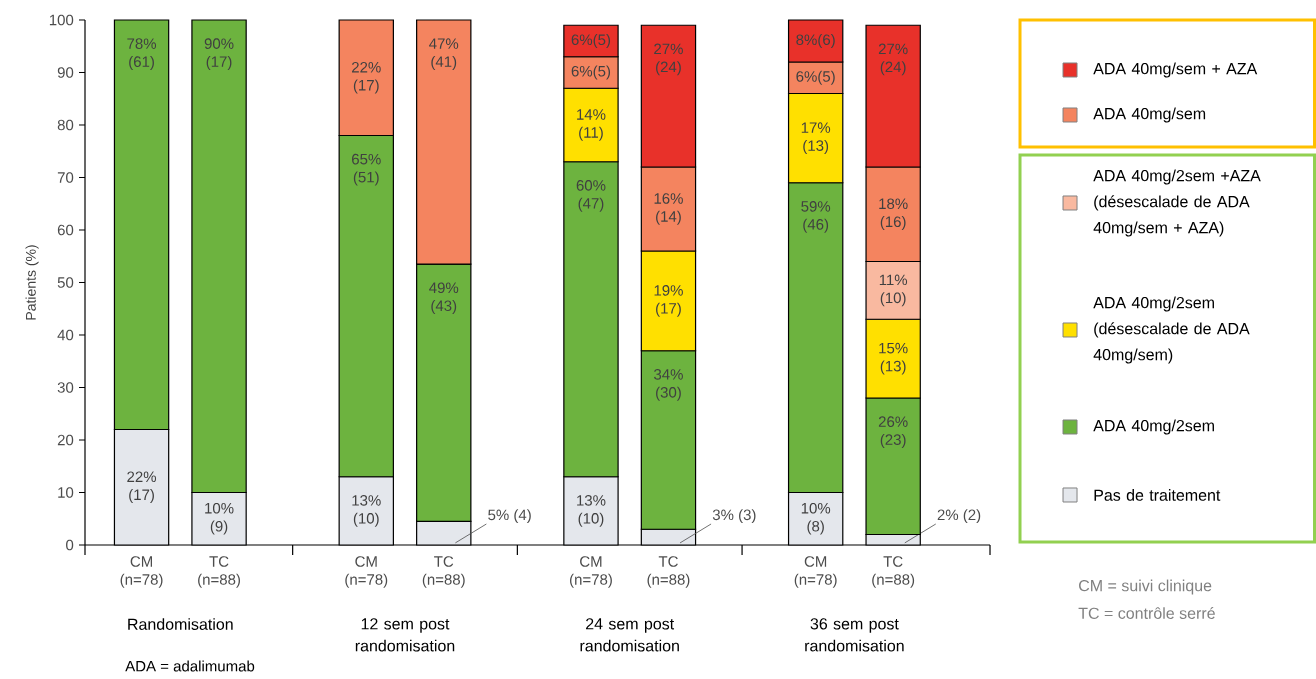 The image size is (1316, 679). Describe the element at coordinates (893, 358) in the screenshot. I see `data-label: 15% (13)` at that location.